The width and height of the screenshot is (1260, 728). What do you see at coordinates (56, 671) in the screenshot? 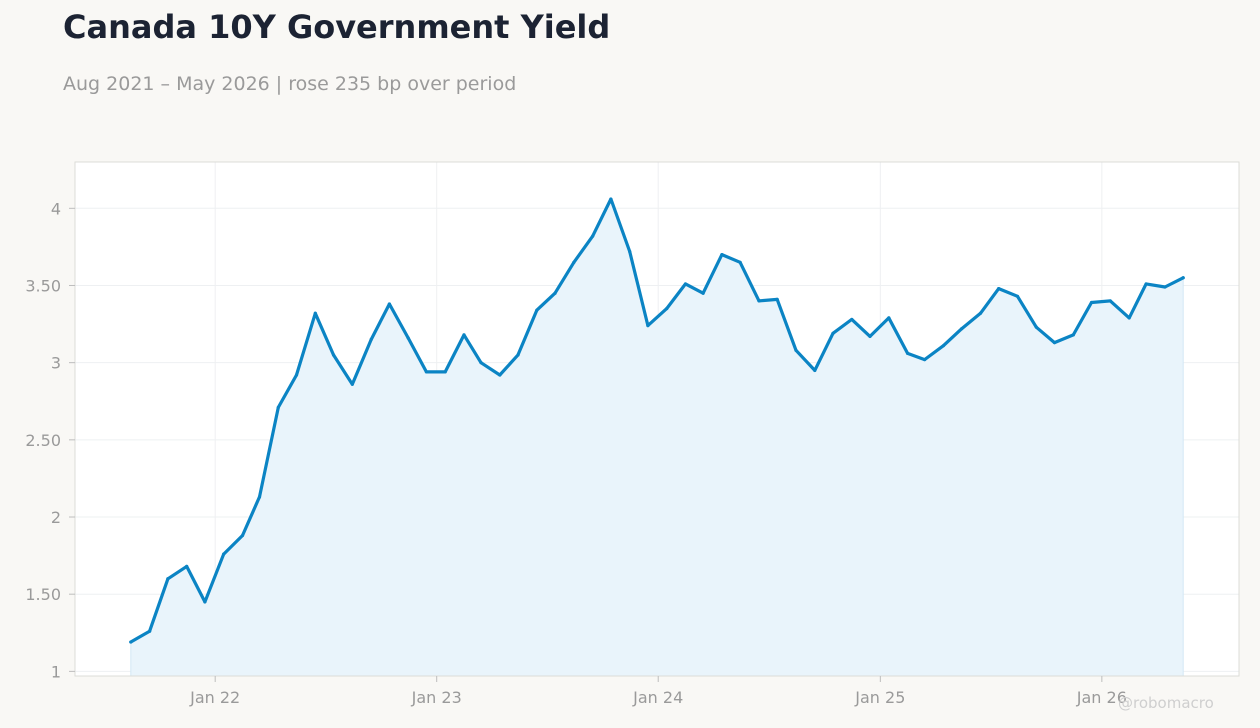
I see `y-tick-label: 1` at bounding box center [56, 671].